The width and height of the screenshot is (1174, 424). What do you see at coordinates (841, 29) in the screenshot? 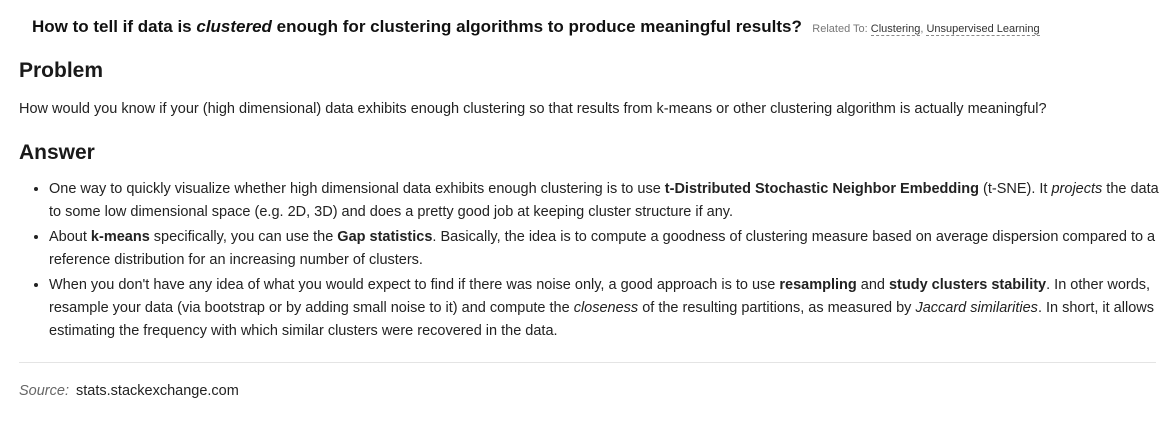
I see `related-label: Related To:` at bounding box center [841, 29].